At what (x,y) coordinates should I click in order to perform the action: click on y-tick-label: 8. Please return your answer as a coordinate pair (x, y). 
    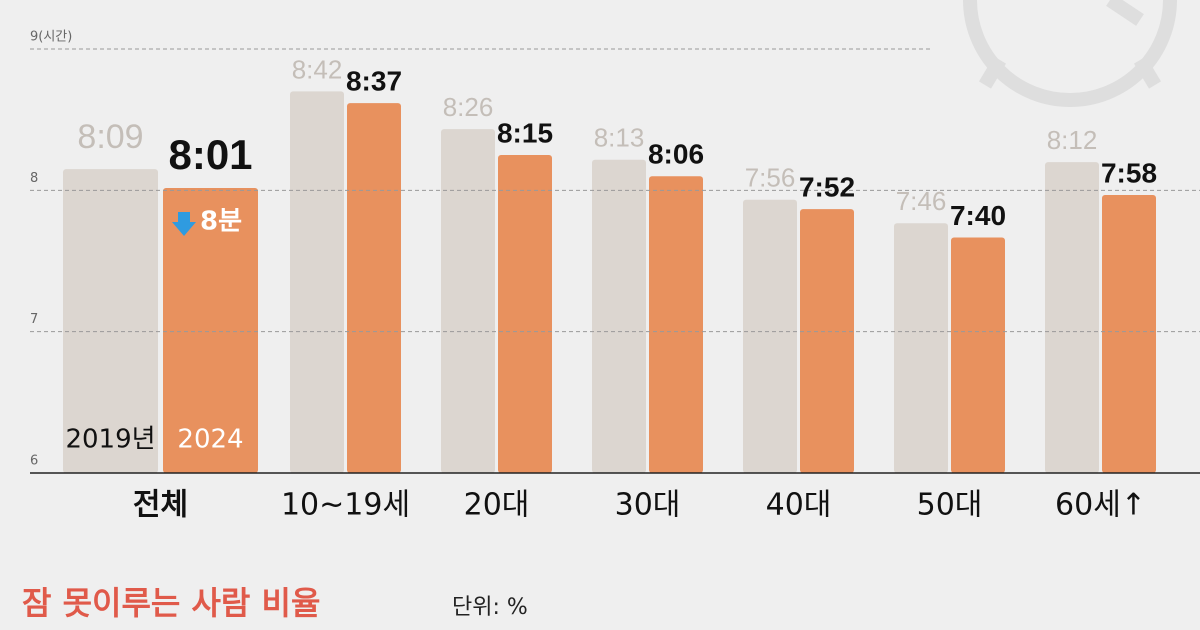
    Looking at the image, I should click on (34, 178).